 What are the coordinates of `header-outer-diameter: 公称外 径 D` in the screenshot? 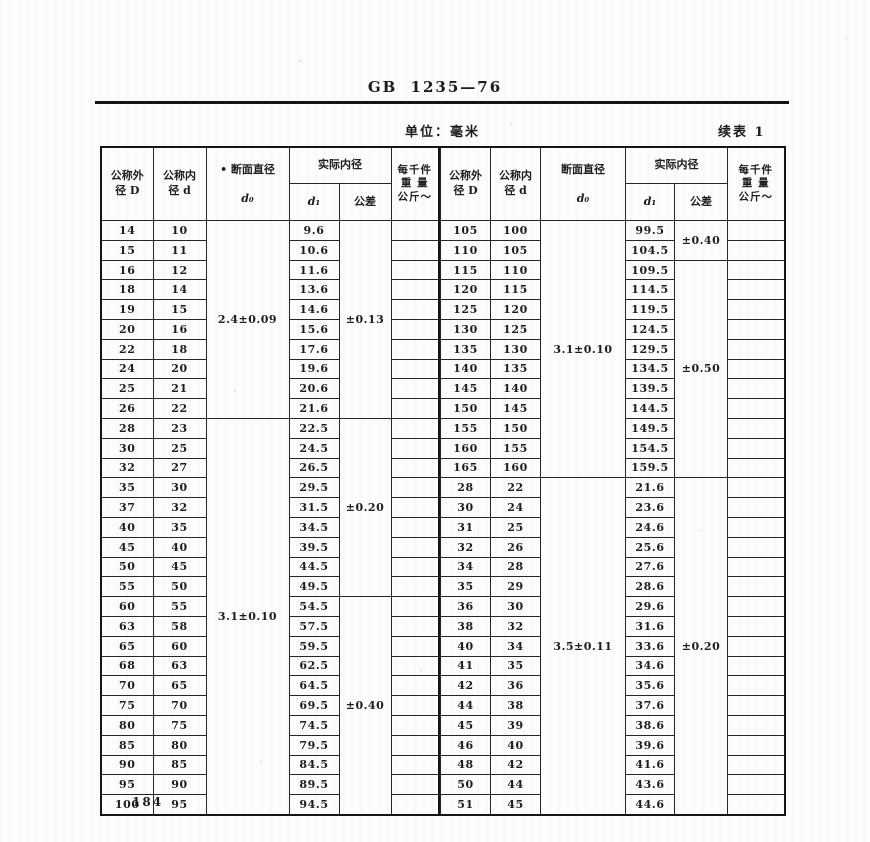 It's located at (465, 184).